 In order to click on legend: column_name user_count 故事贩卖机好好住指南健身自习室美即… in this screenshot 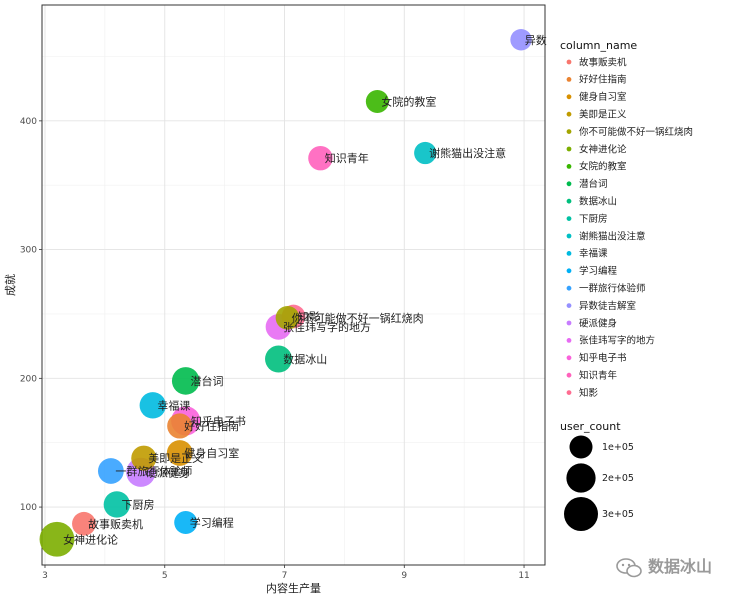, I will do `click(626, 285)`.